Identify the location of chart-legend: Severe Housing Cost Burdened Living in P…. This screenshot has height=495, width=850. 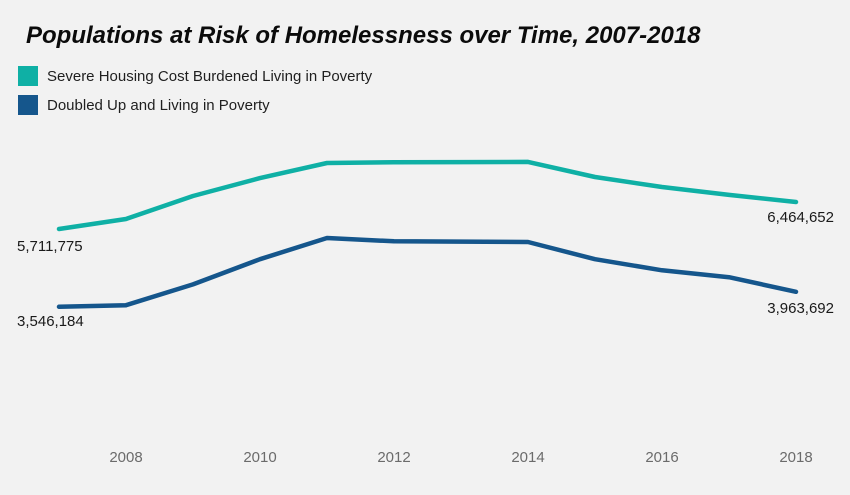
(195, 95).